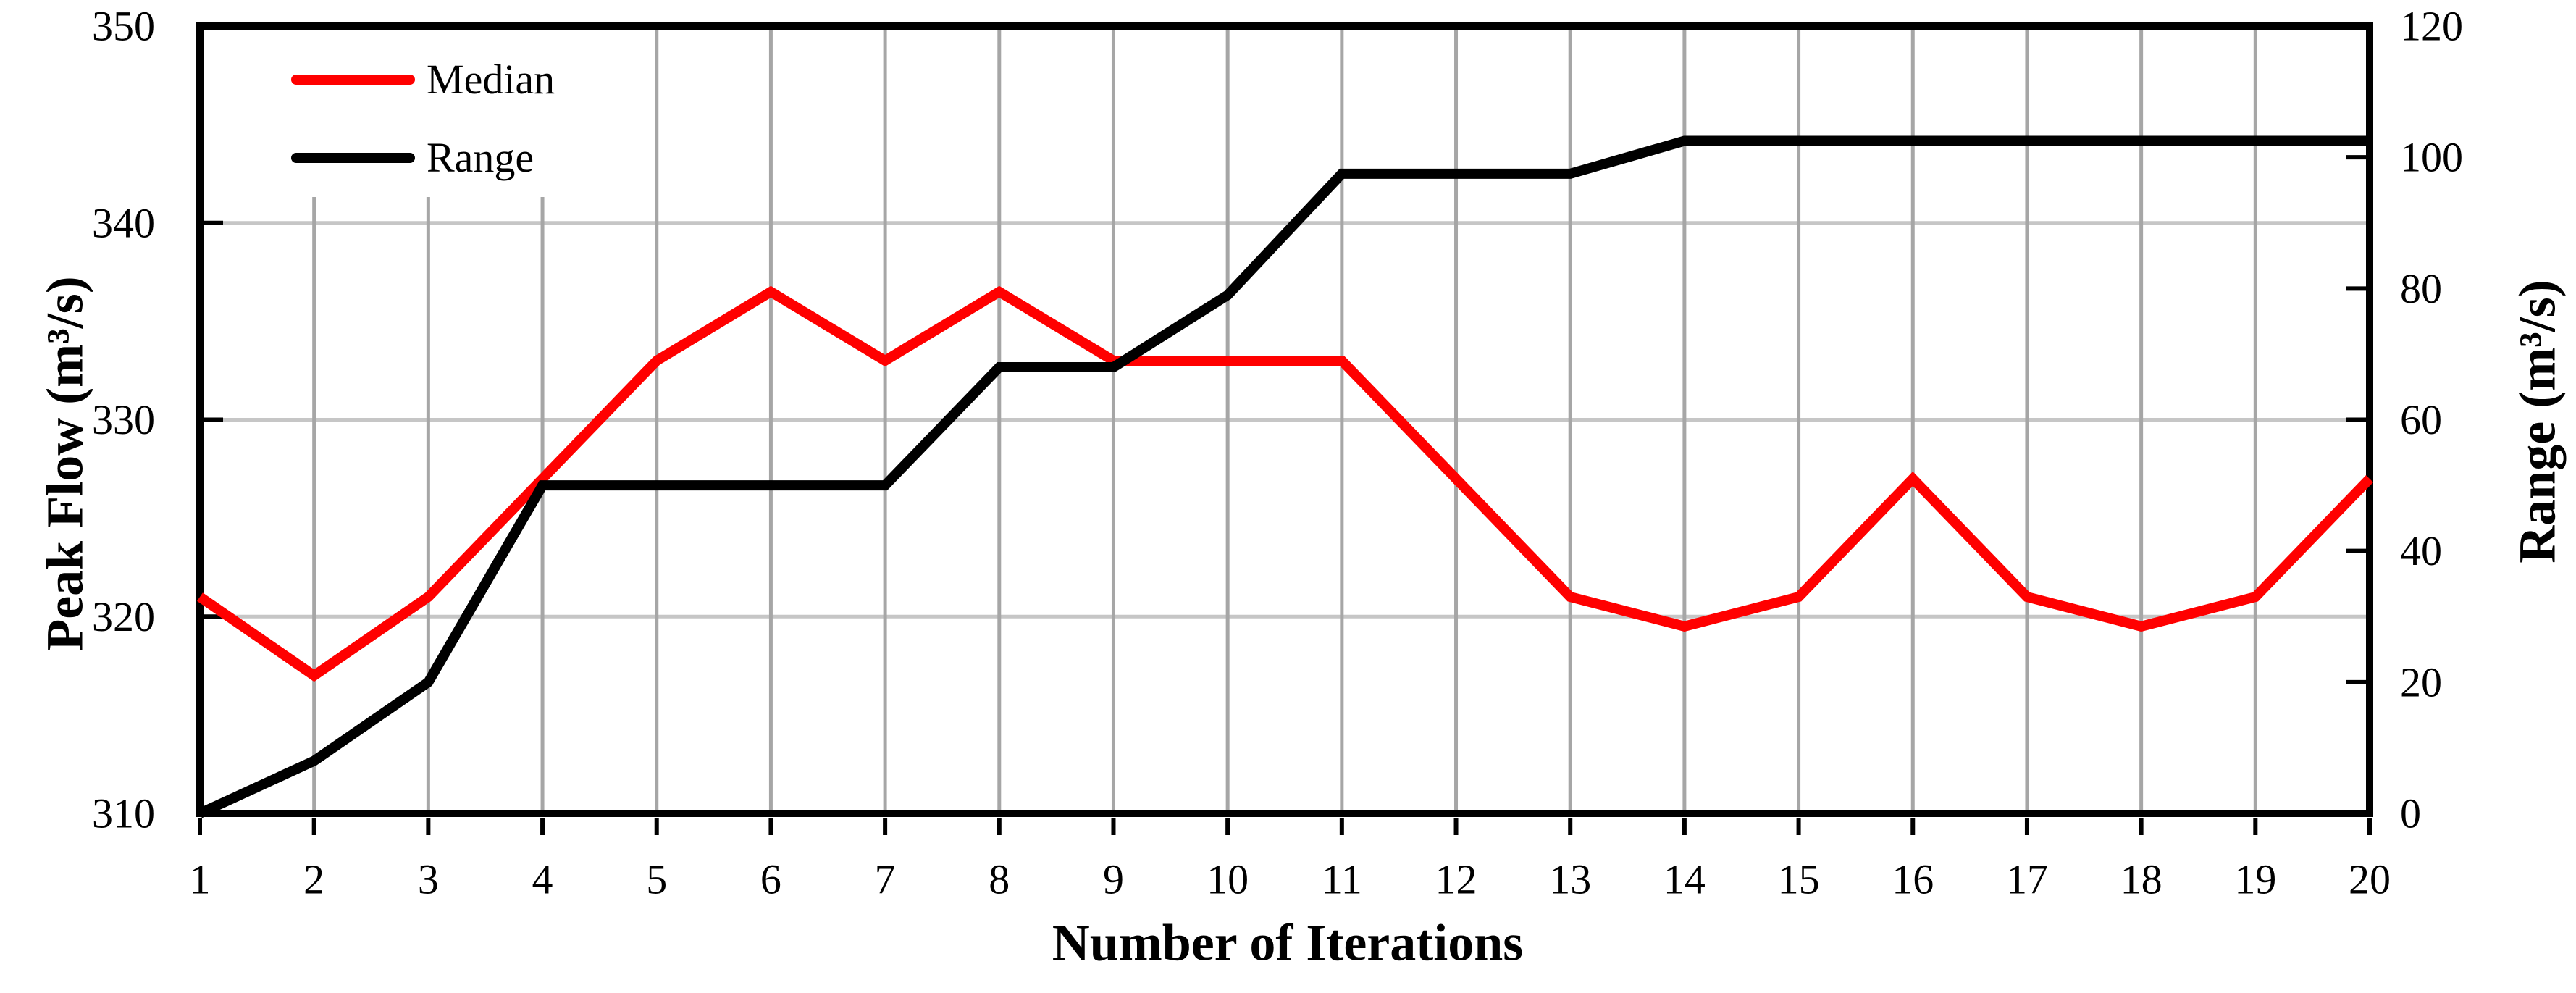 The width and height of the screenshot is (2576, 993). I want to click on x-tick-label: 19, so click(2255, 879).